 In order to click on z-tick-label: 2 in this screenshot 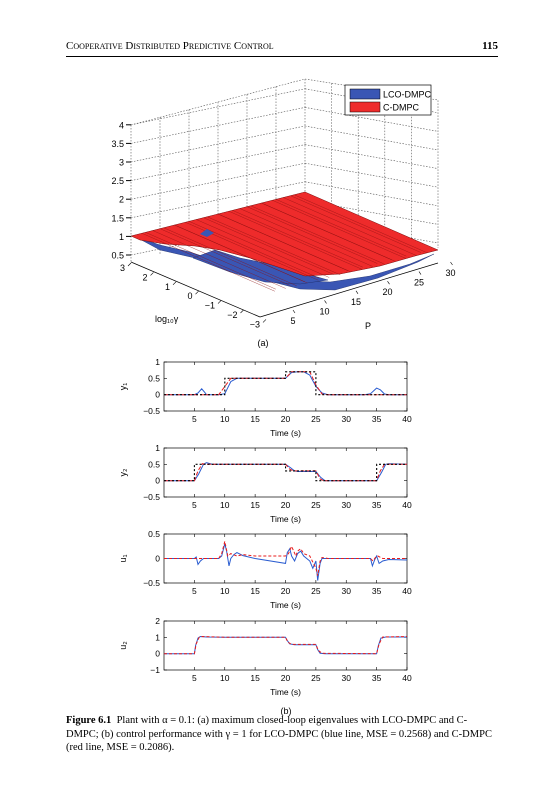, I will do `click(121, 200)`.